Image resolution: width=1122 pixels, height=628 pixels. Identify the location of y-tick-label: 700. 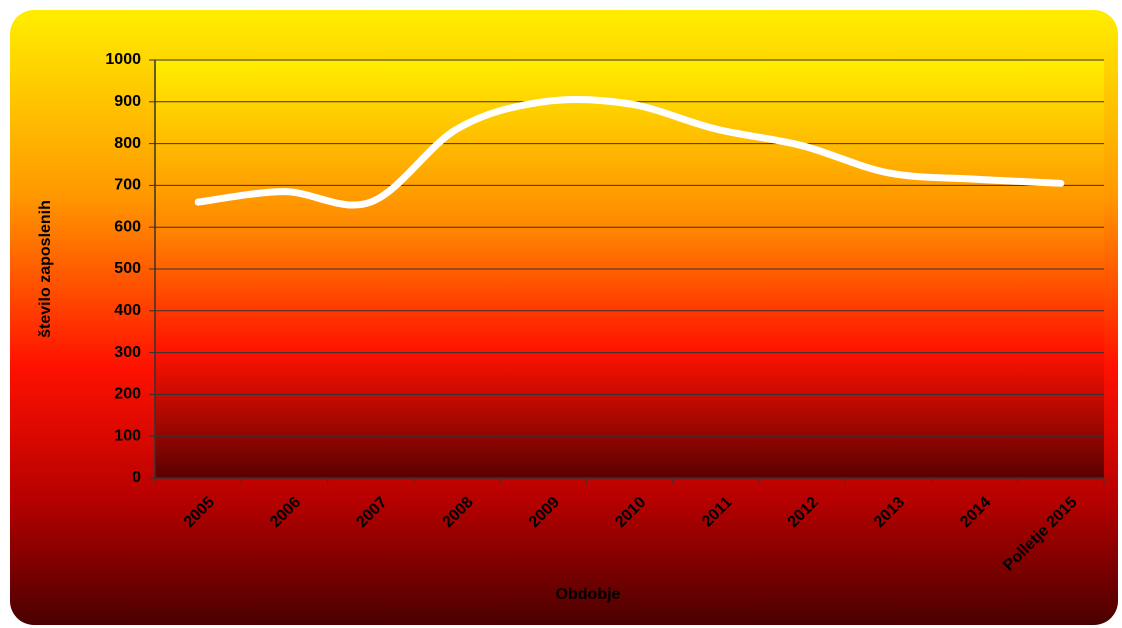
(127, 185).